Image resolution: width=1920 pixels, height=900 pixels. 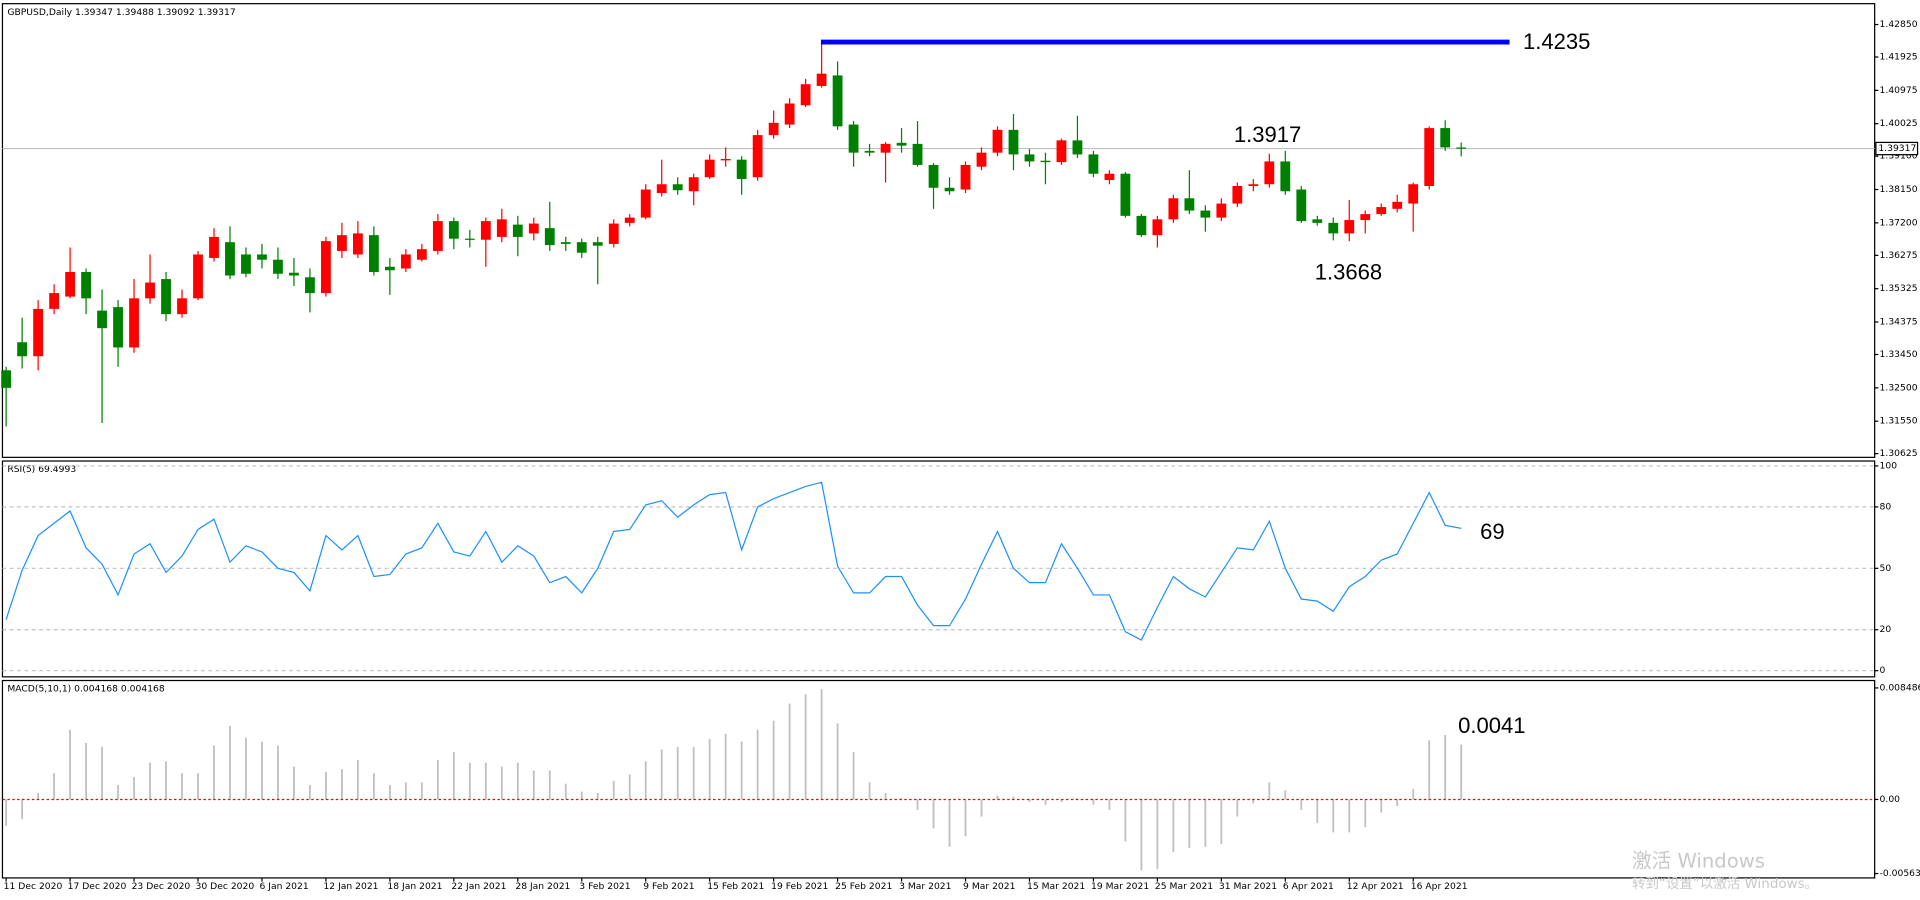 What do you see at coordinates (86, 689) in the screenshot?
I see `macd-title: MACD(5,10,1) 0.004168 0.004168` at bounding box center [86, 689].